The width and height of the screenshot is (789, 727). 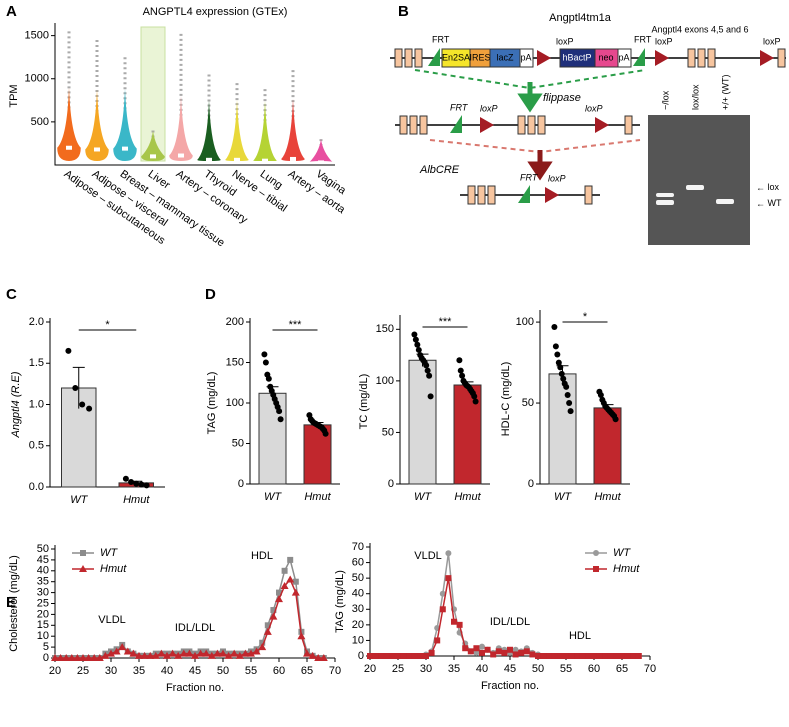 What do you see at coordinates (167, 671) in the screenshot?
I see `x-tick-label: 40` at bounding box center [167, 671].